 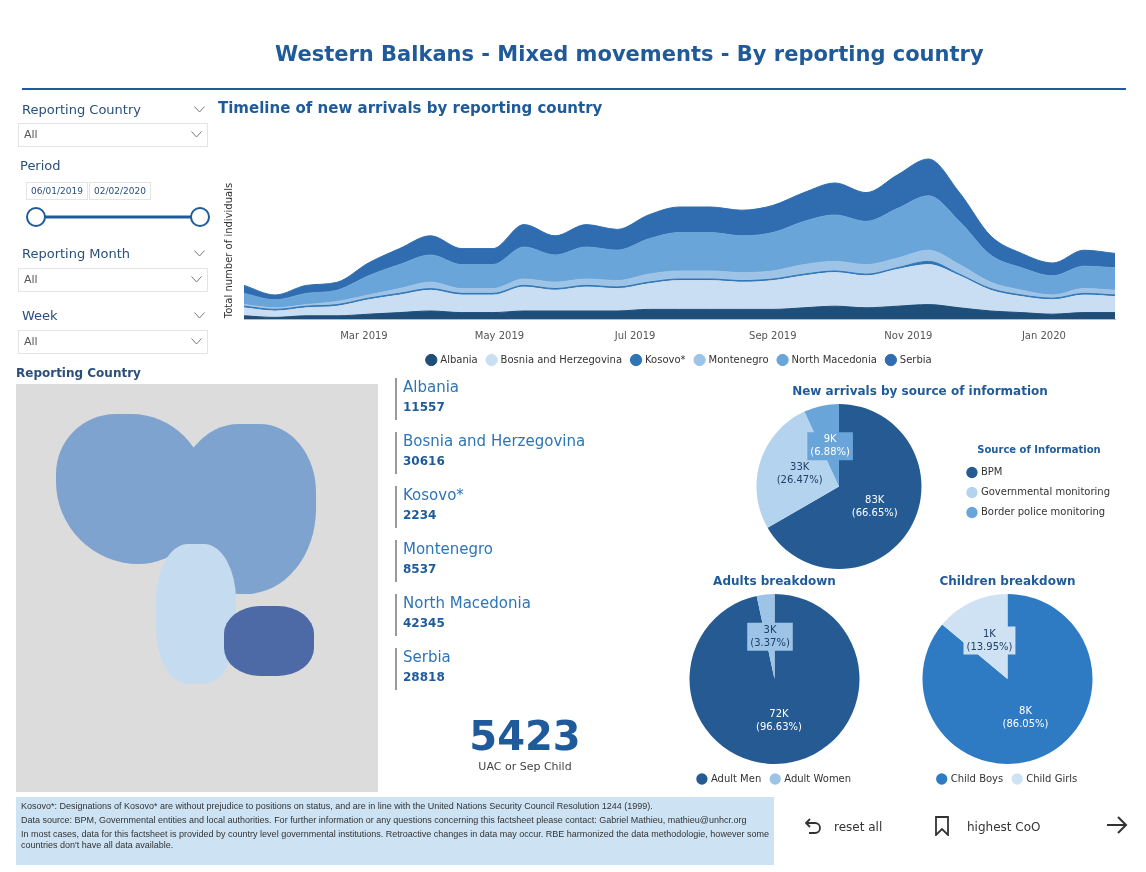 What do you see at coordinates (228, 251) in the screenshot?
I see `y-axis-title: Total number of individuals` at bounding box center [228, 251].